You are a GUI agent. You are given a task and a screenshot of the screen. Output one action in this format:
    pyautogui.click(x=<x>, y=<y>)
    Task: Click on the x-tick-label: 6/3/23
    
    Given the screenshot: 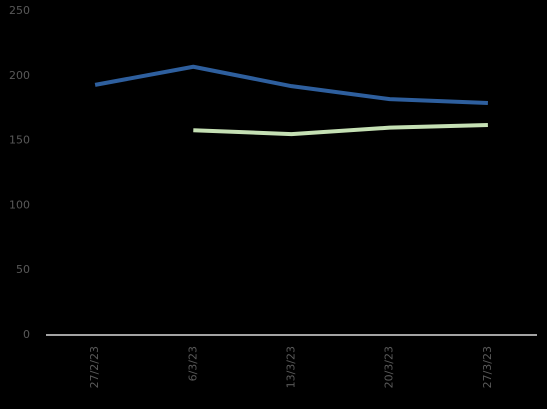 What is the action you would take?
    pyautogui.click(x=192, y=363)
    